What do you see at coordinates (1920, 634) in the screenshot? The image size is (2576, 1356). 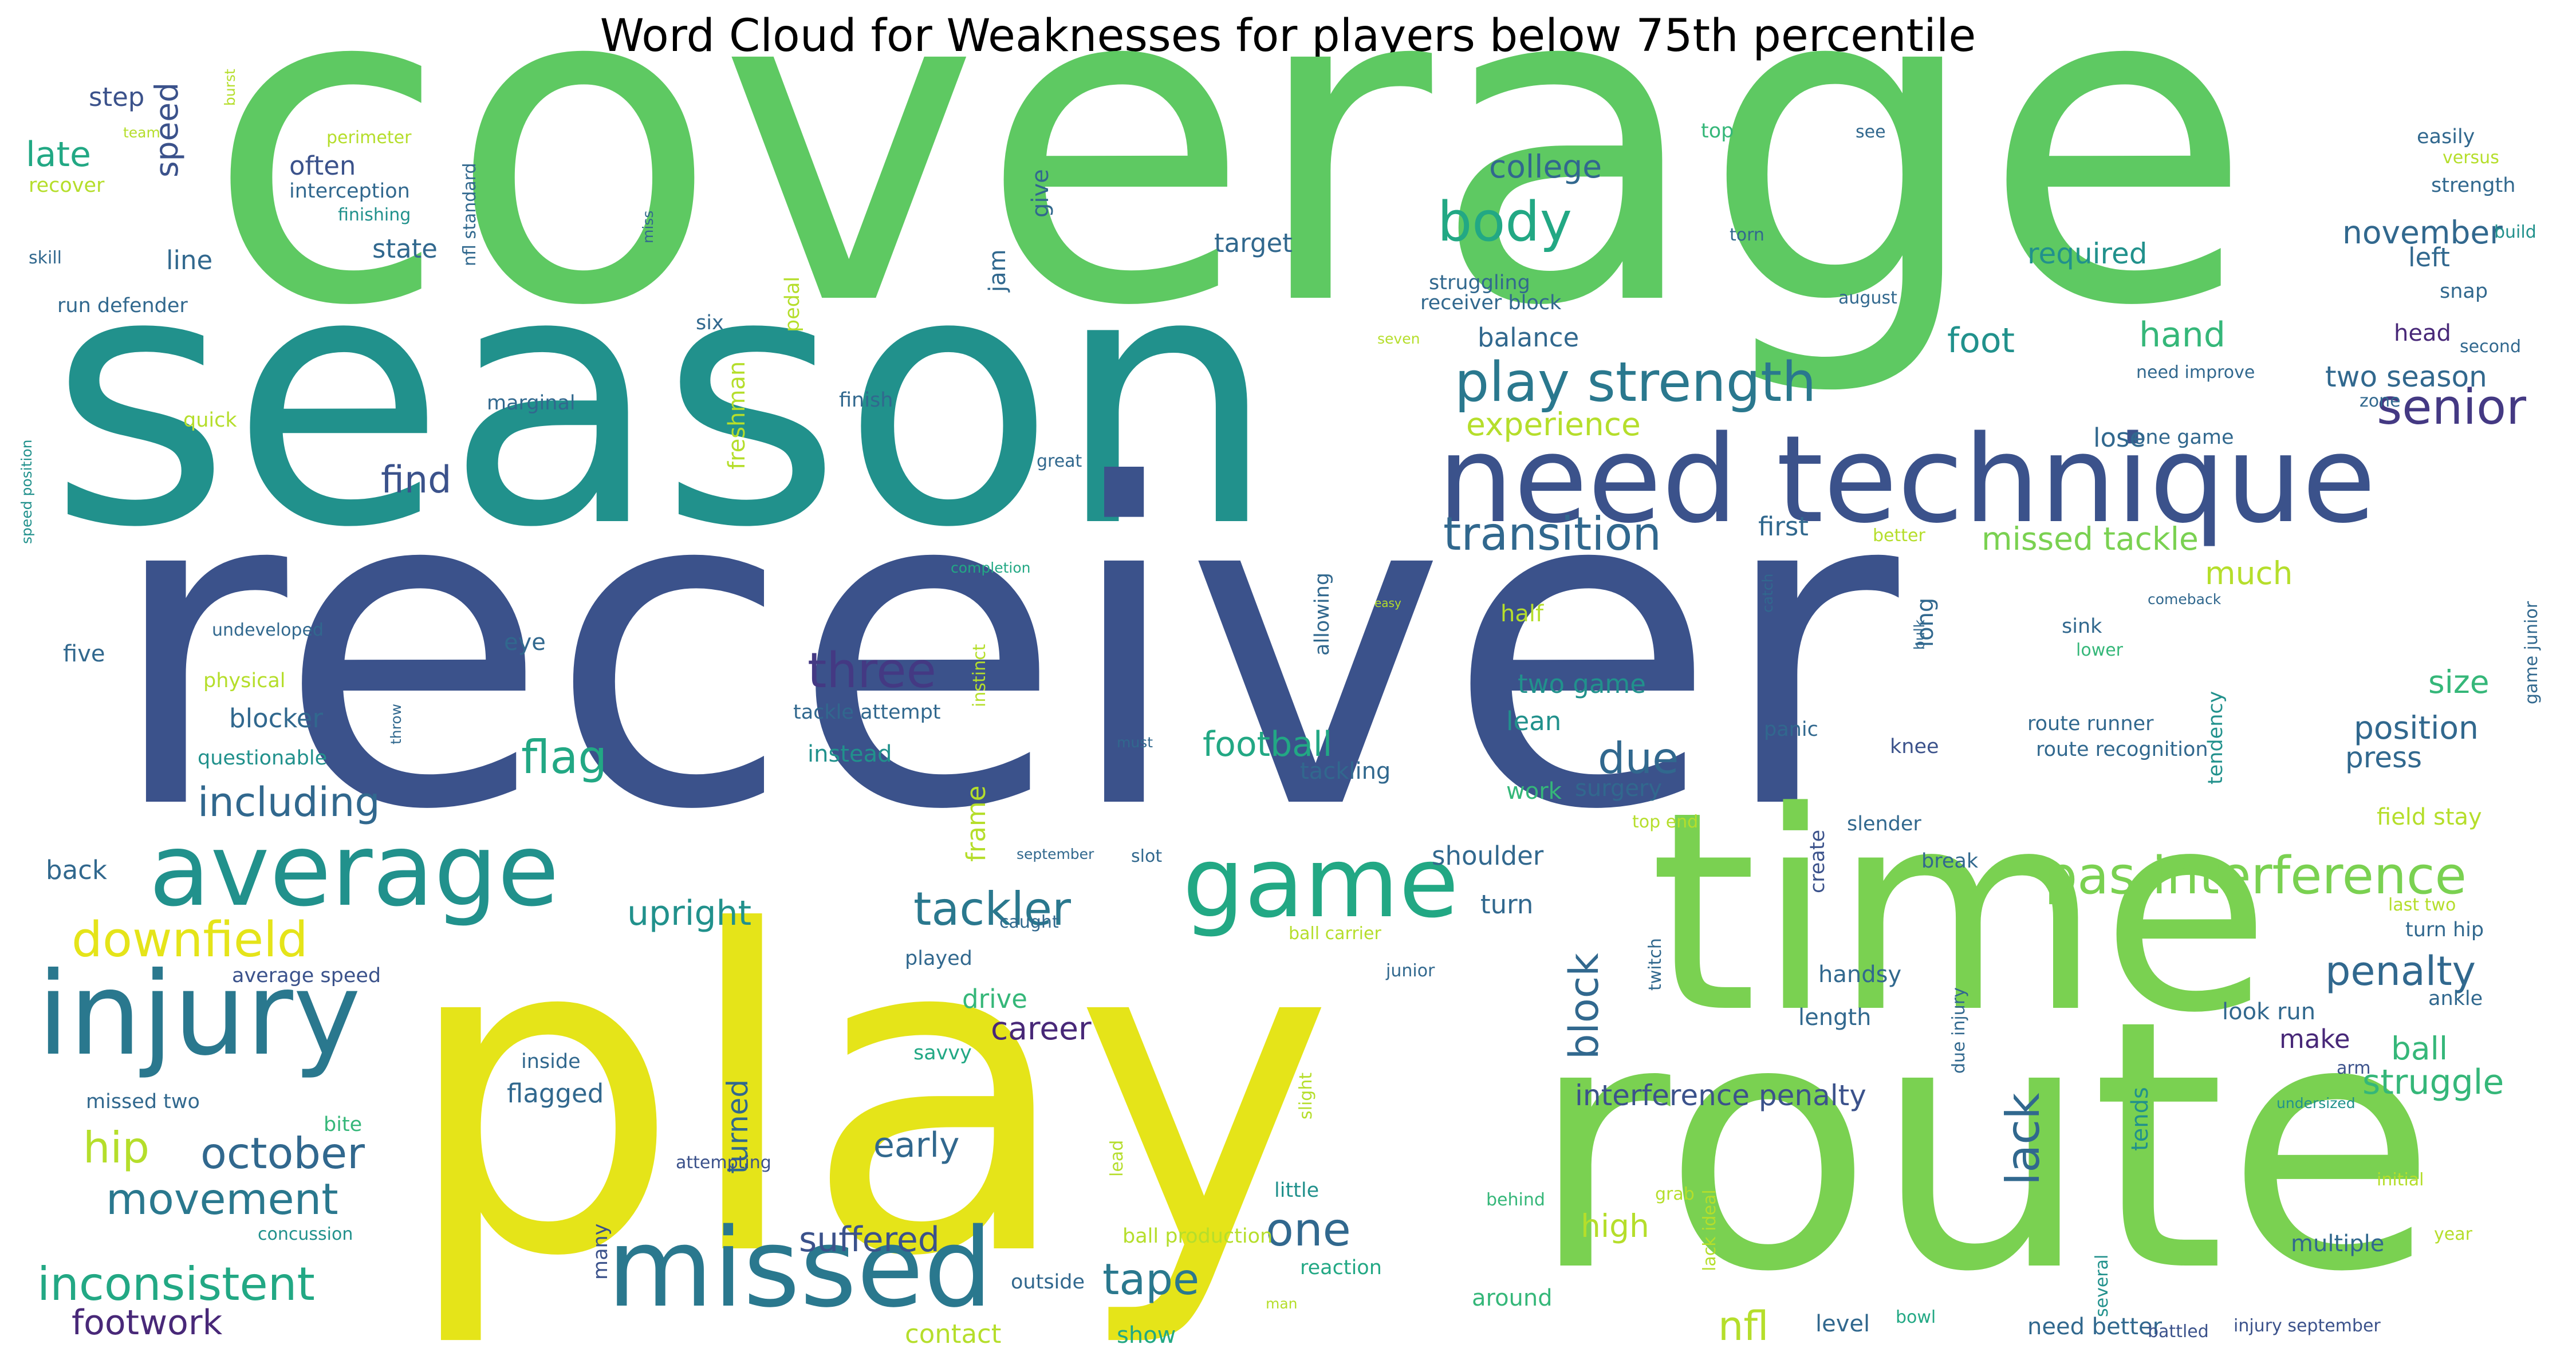 I see `word: bulk` at bounding box center [1920, 634].